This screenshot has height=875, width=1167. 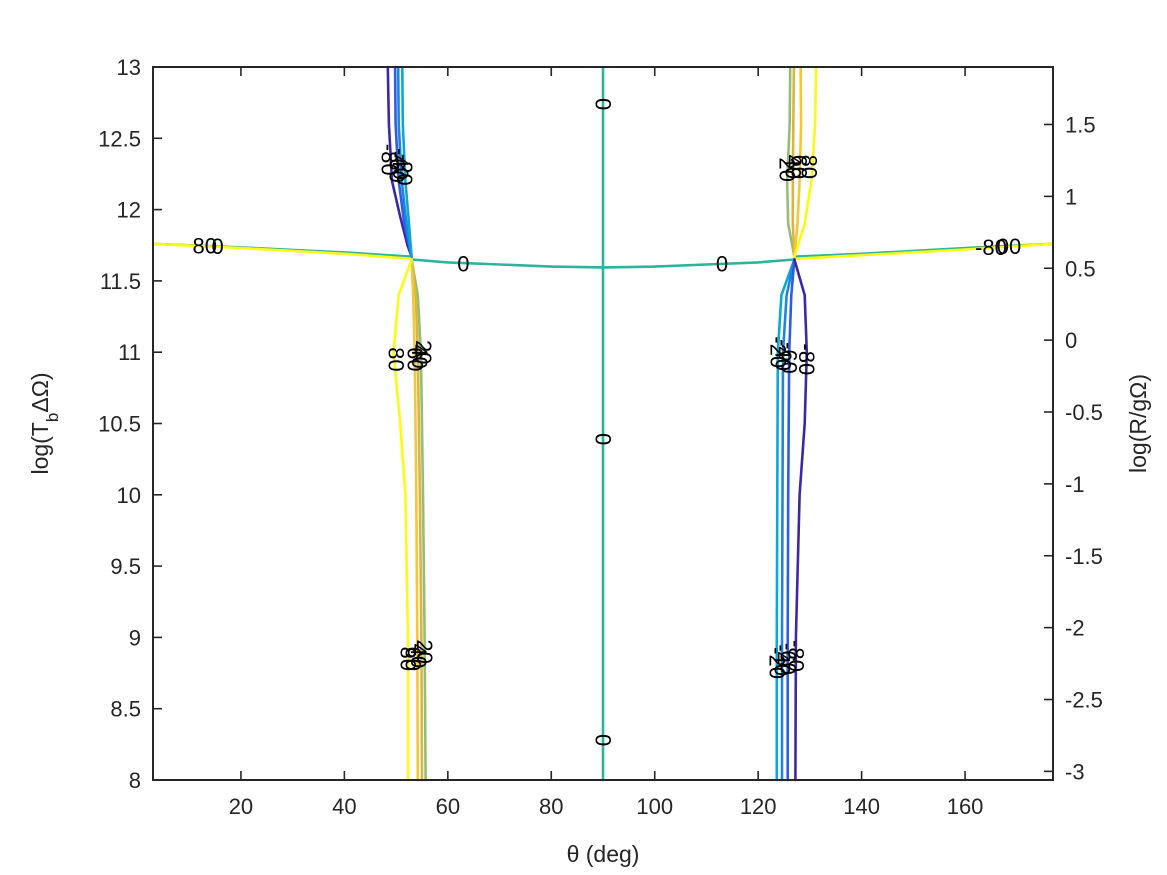 I want to click on contour-label: 00, so click(x=1009, y=246).